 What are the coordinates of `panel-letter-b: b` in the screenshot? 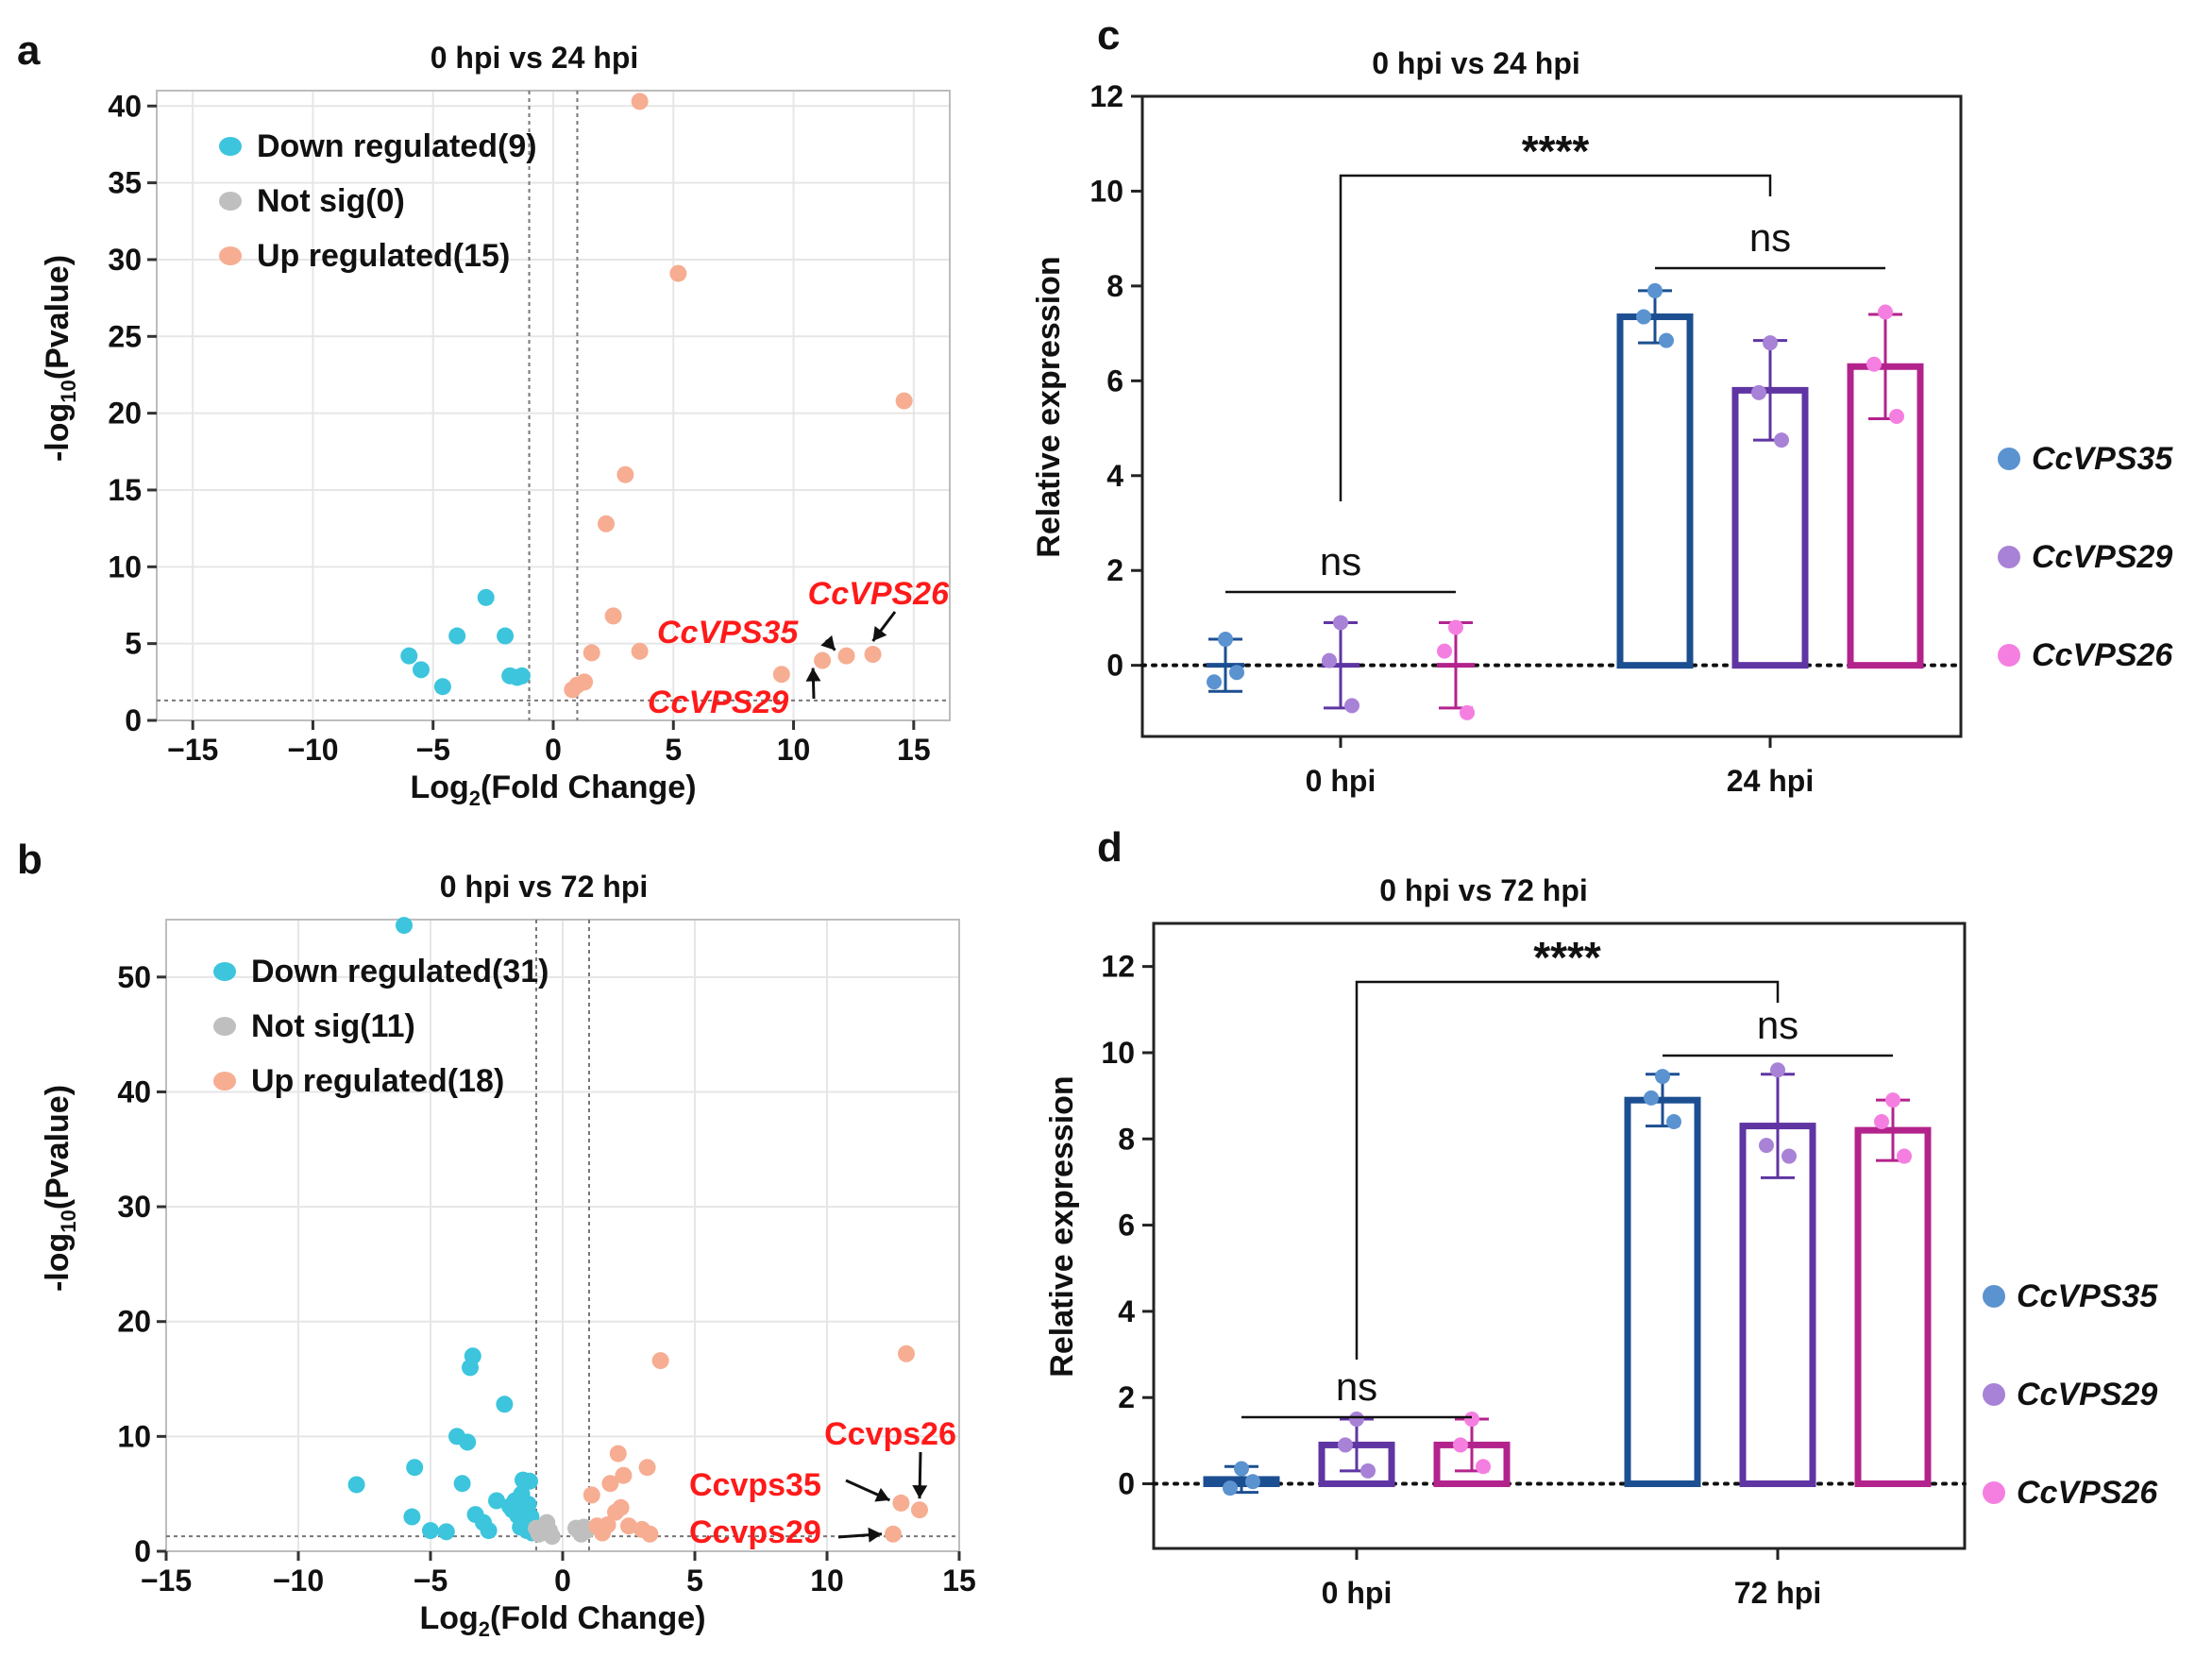 It's located at (29, 860).